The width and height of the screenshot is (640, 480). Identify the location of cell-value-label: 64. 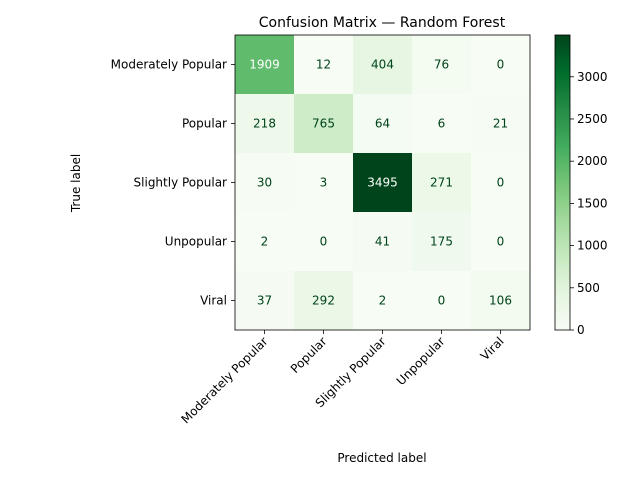
(382, 124).